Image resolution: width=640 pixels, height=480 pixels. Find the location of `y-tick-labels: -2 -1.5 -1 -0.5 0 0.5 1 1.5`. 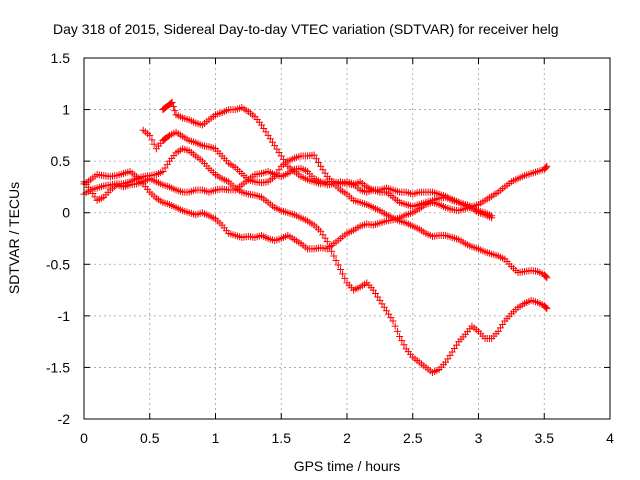

y-tick-labels: -2 -1.5 -1 -0.5 0 0.5 1 1.5 is located at coordinates (58, 238).